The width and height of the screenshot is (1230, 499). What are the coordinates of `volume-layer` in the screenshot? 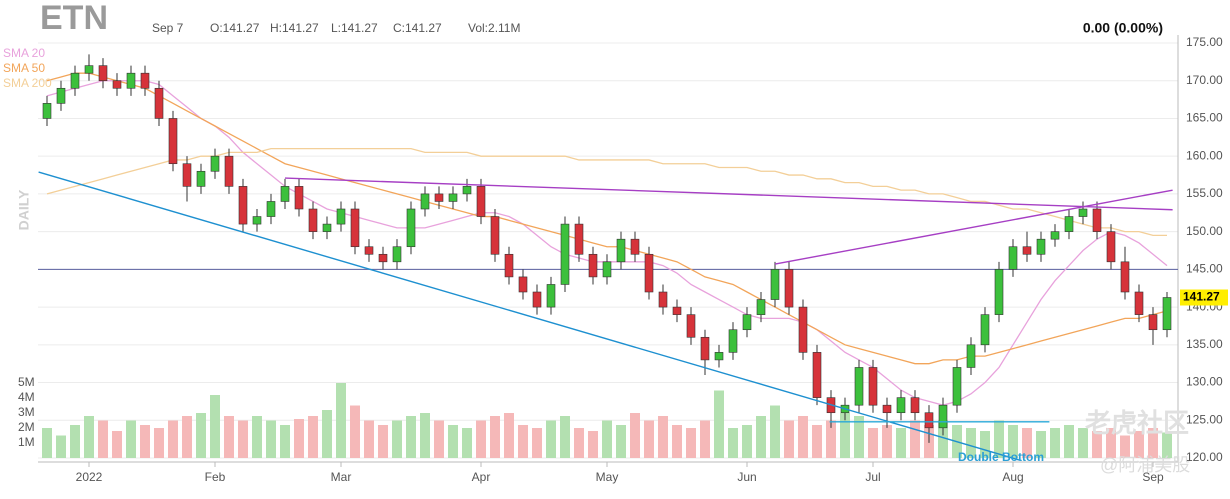 It's located at (607, 420).